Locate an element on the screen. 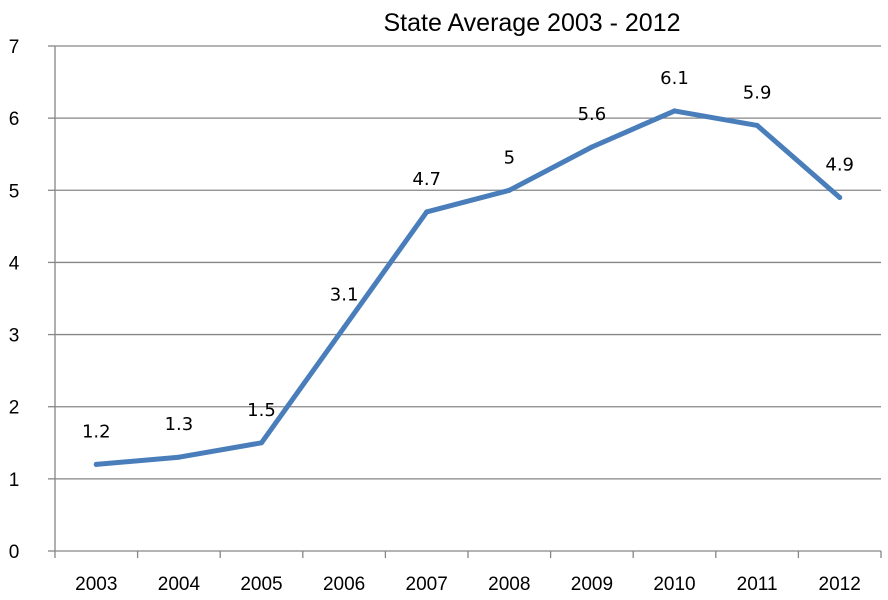  x-tick-label-2003: 2003 is located at coordinates (96, 584).